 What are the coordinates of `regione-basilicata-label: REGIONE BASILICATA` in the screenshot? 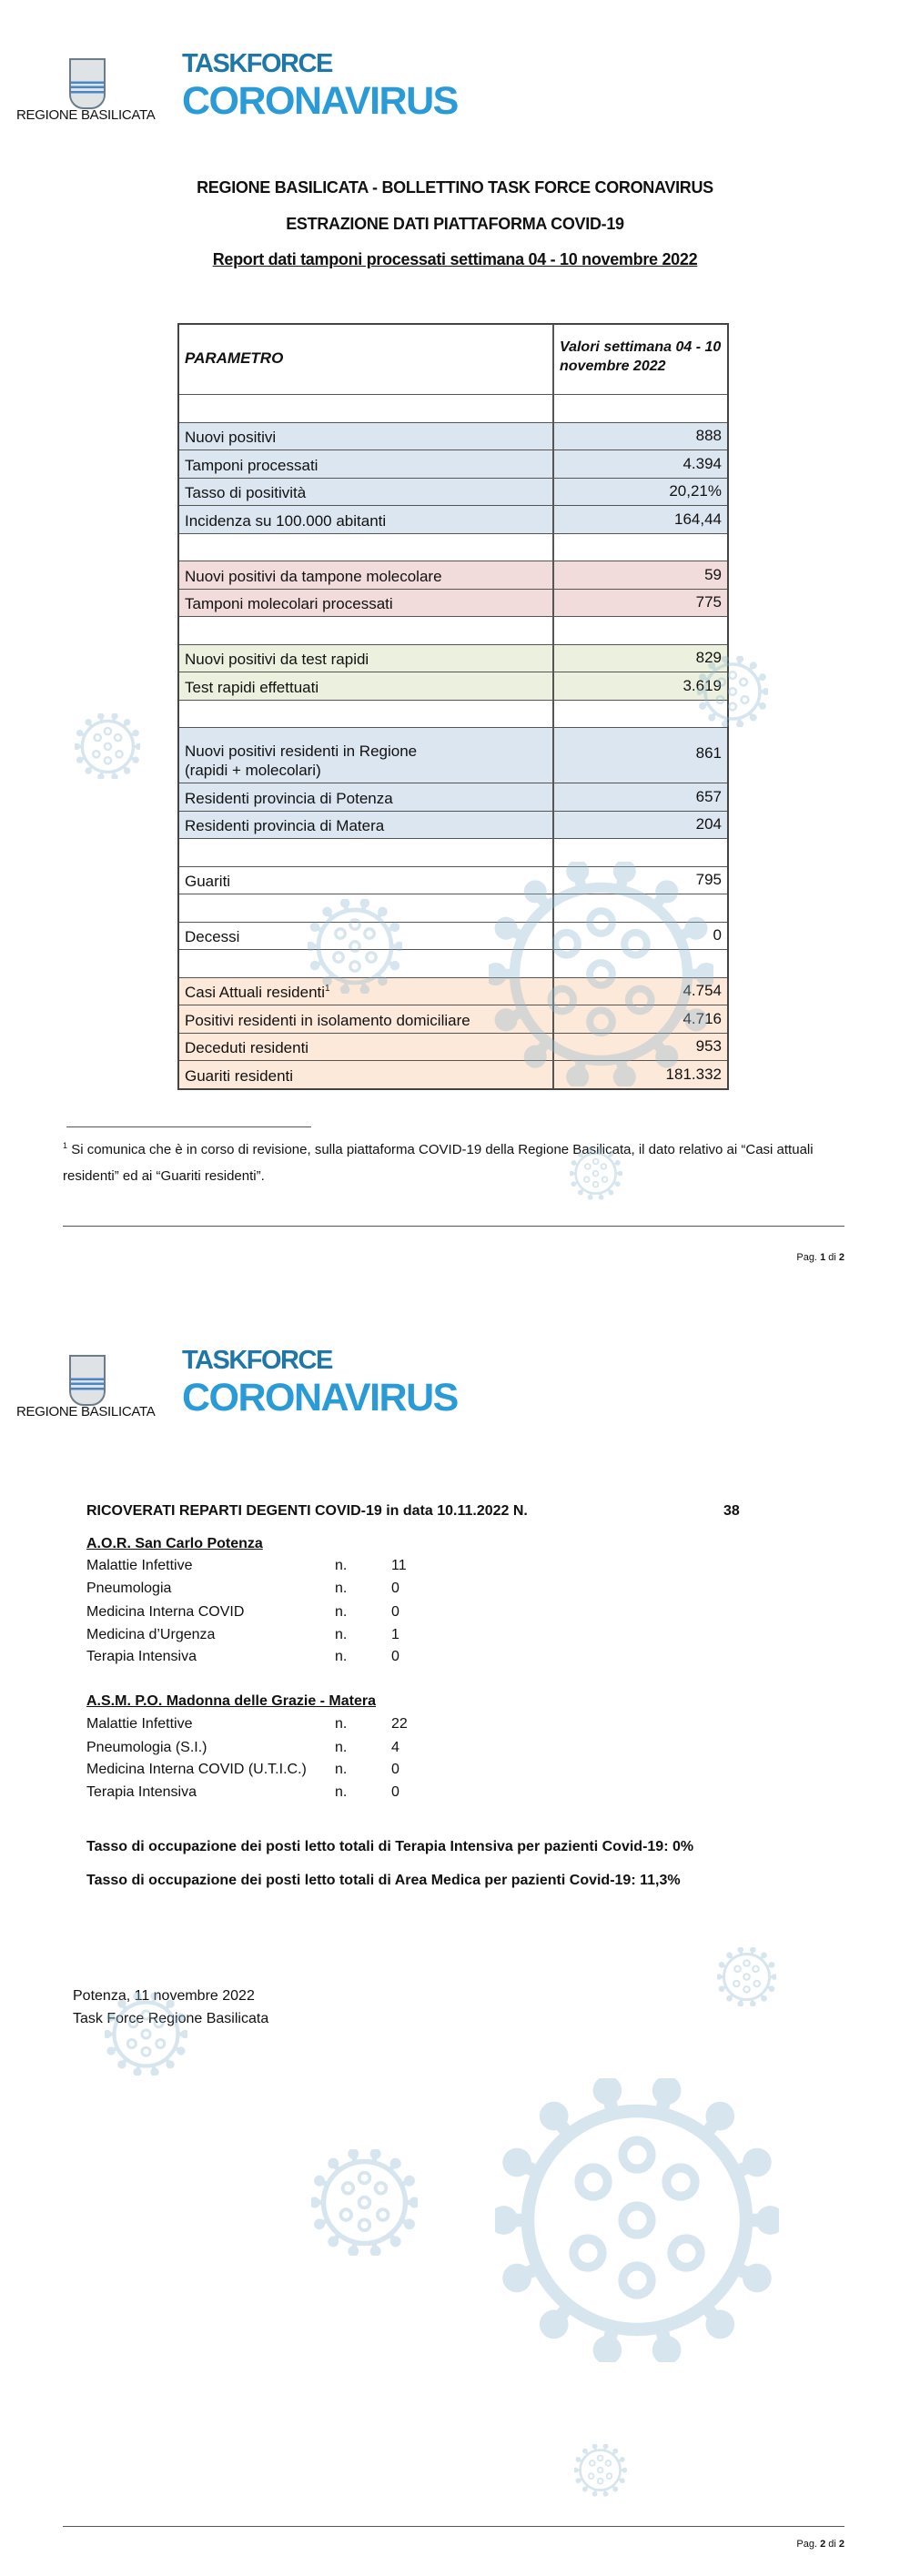 It's located at (86, 115).